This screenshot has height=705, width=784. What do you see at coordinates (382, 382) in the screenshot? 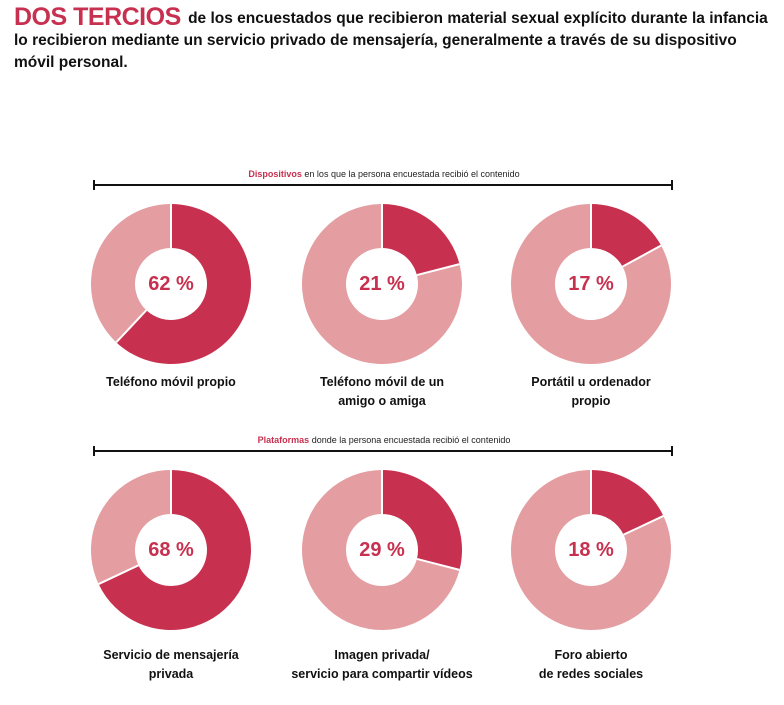
I see `caption-line: Teléfono móvil de un` at bounding box center [382, 382].